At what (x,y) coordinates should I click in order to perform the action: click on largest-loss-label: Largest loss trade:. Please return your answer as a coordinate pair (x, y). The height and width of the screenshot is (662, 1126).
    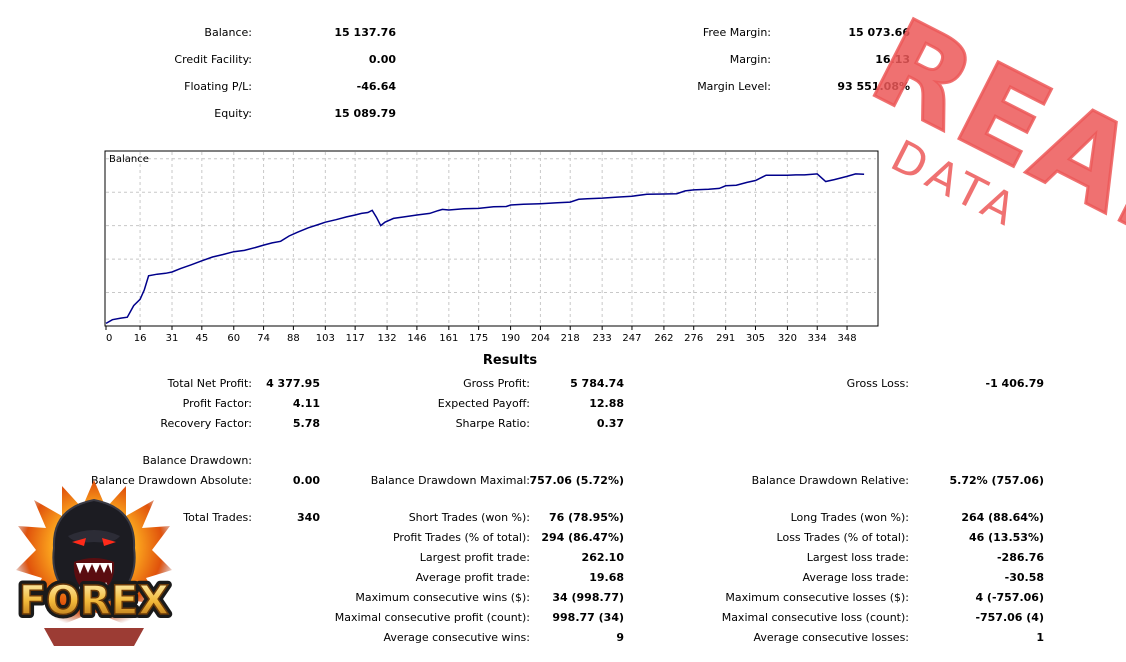
    Looking at the image, I should click on (857, 557).